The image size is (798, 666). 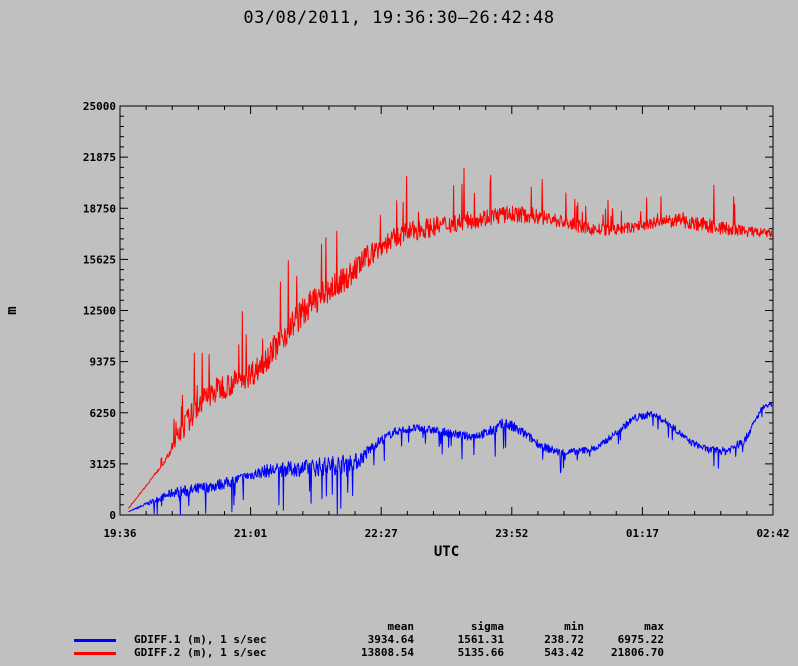 I want to click on legend-header-min: min, so click(x=574, y=626).